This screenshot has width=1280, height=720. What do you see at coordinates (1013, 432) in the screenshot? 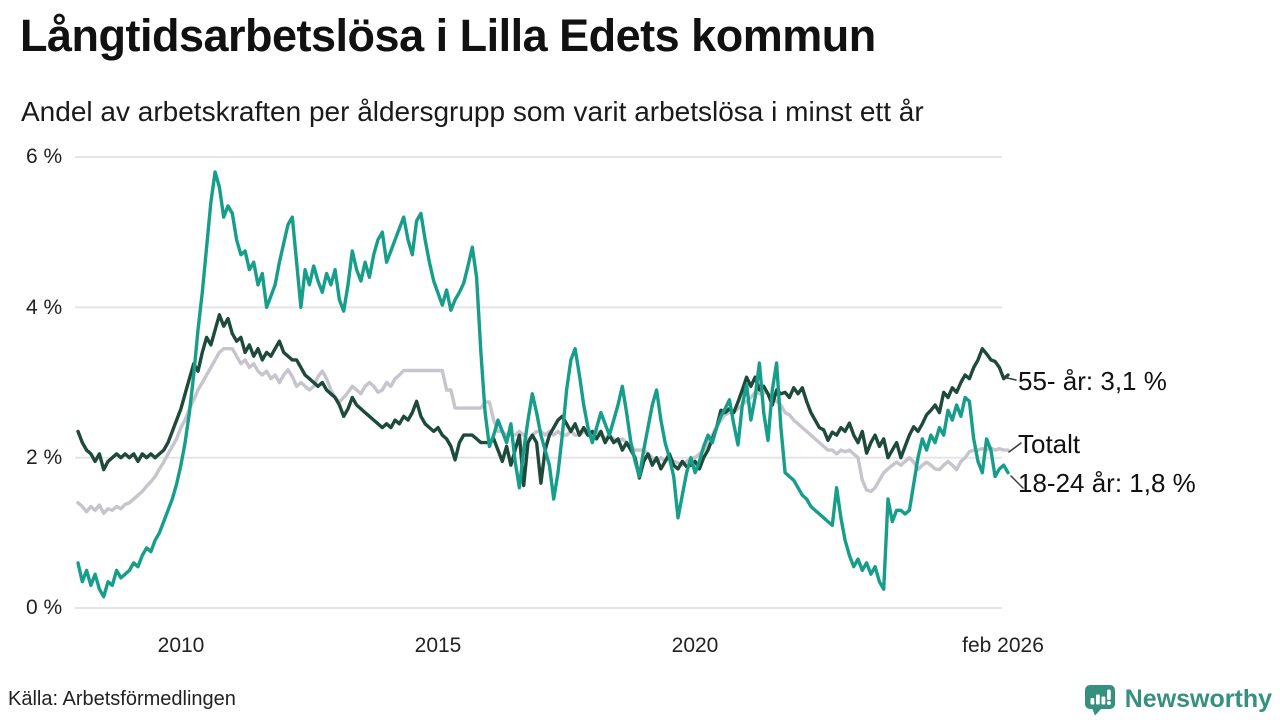
I see `annotation-connector-lines` at bounding box center [1013, 432].